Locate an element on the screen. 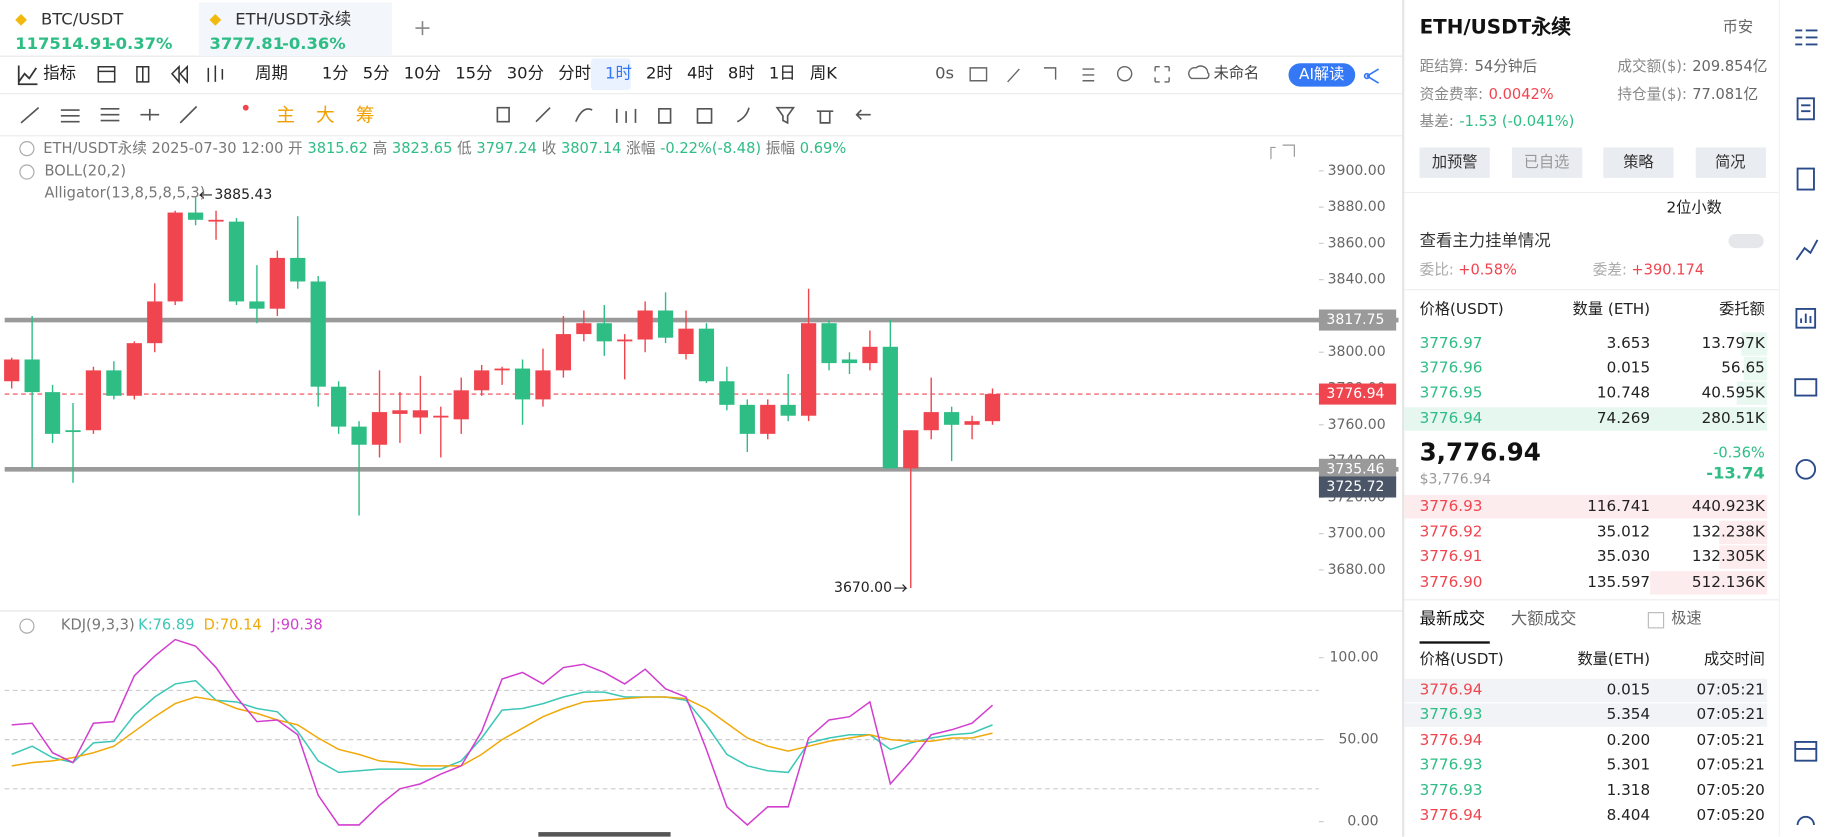  cell: 数量(ETH) is located at coordinates (1614, 660).